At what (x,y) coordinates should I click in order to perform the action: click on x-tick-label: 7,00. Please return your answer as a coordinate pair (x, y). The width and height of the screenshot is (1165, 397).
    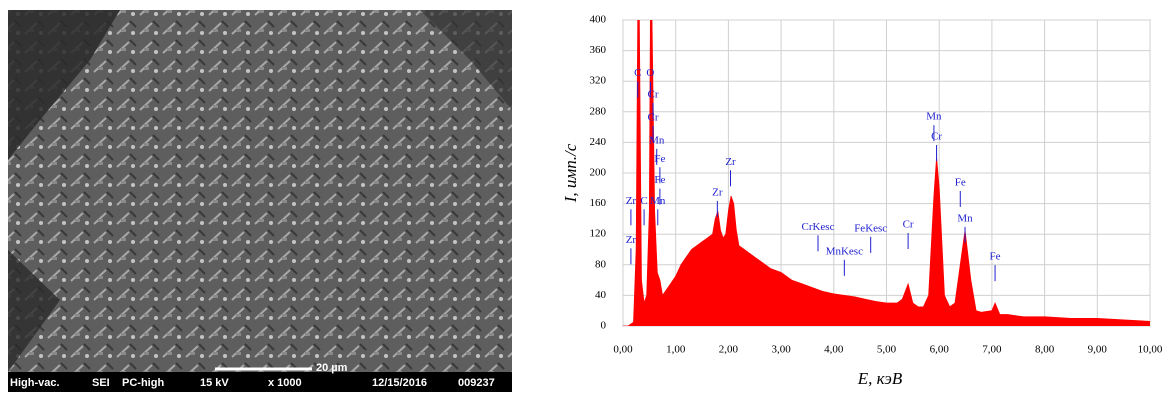
    Looking at the image, I should click on (992, 350).